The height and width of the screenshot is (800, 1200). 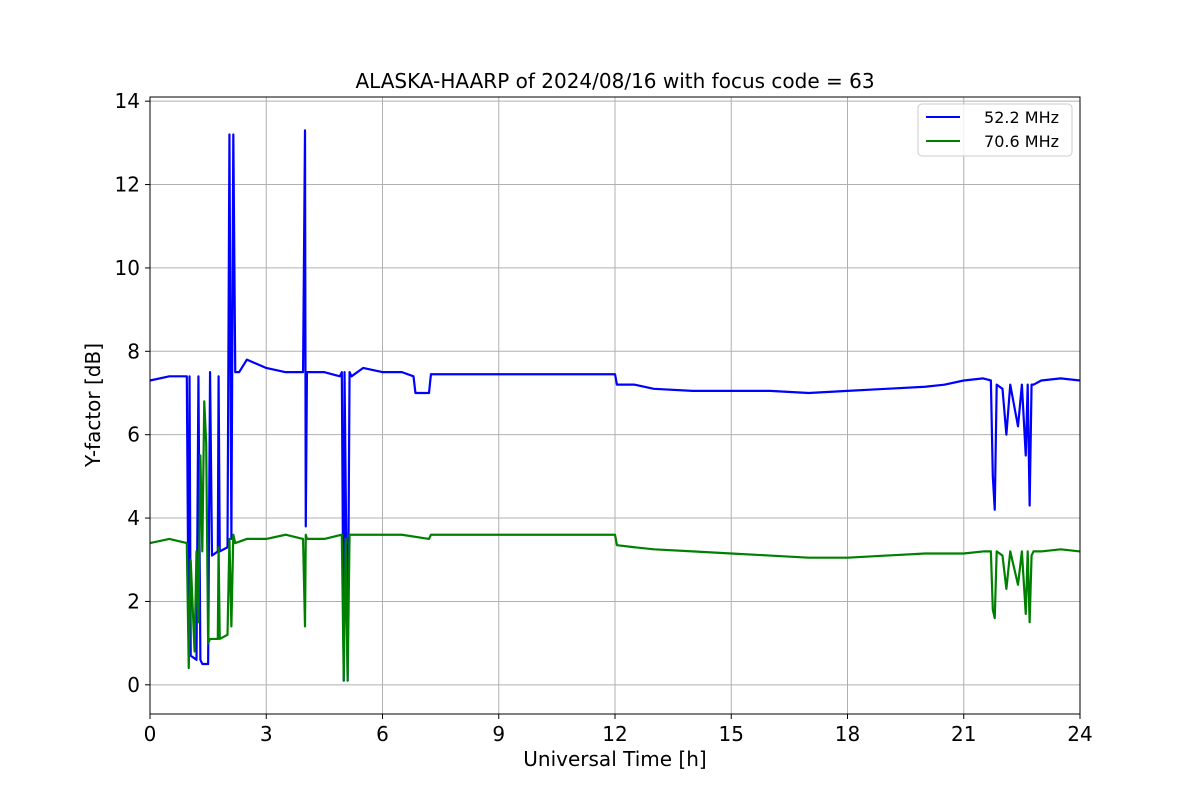 What do you see at coordinates (382, 734) in the screenshot?
I see `x-tick-label: 6` at bounding box center [382, 734].